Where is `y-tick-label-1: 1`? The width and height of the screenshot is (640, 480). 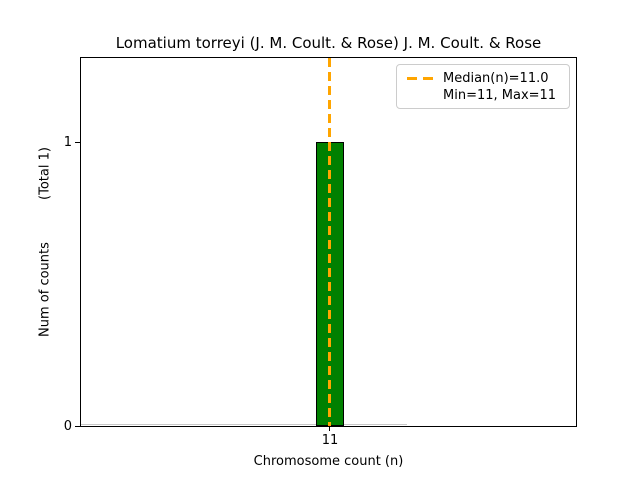
y-tick-label-1: 1 is located at coordinates (67, 142).